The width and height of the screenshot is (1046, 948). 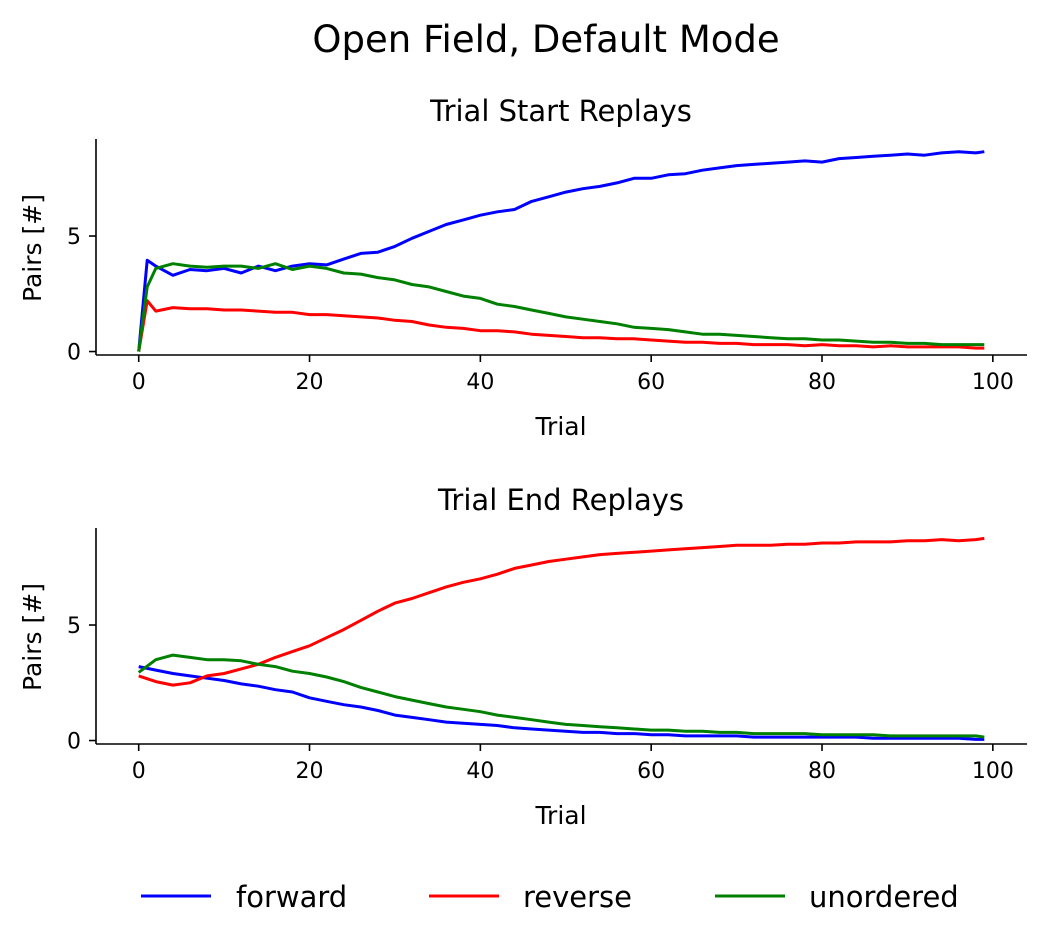 I want to click on legend: forward reverse unordered, so click(x=550, y=897).